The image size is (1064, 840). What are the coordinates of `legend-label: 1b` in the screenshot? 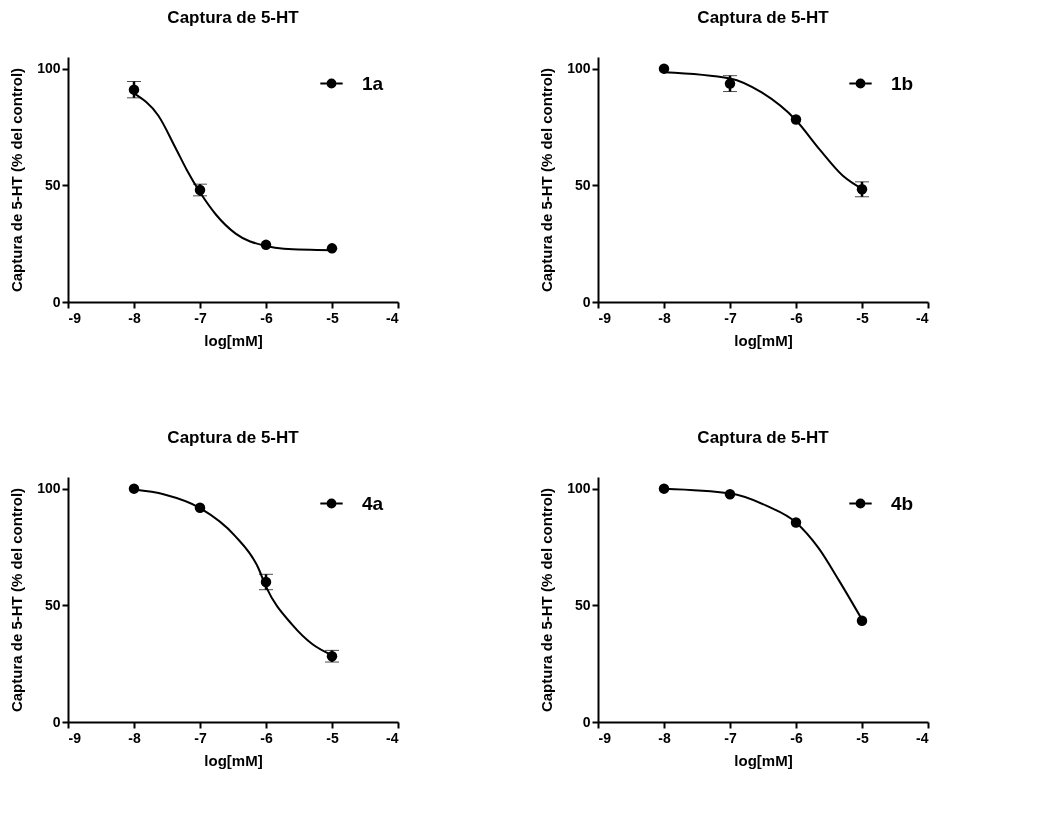 It's located at (902, 83).